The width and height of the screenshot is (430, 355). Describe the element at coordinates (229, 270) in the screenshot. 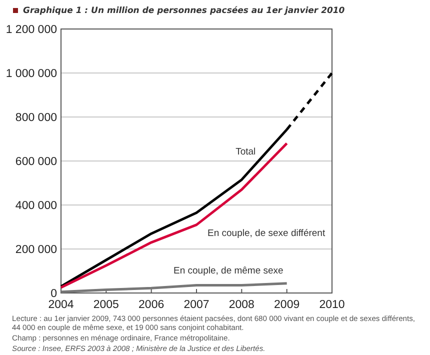

I see `series-label: En couple, de même sexe` at that location.